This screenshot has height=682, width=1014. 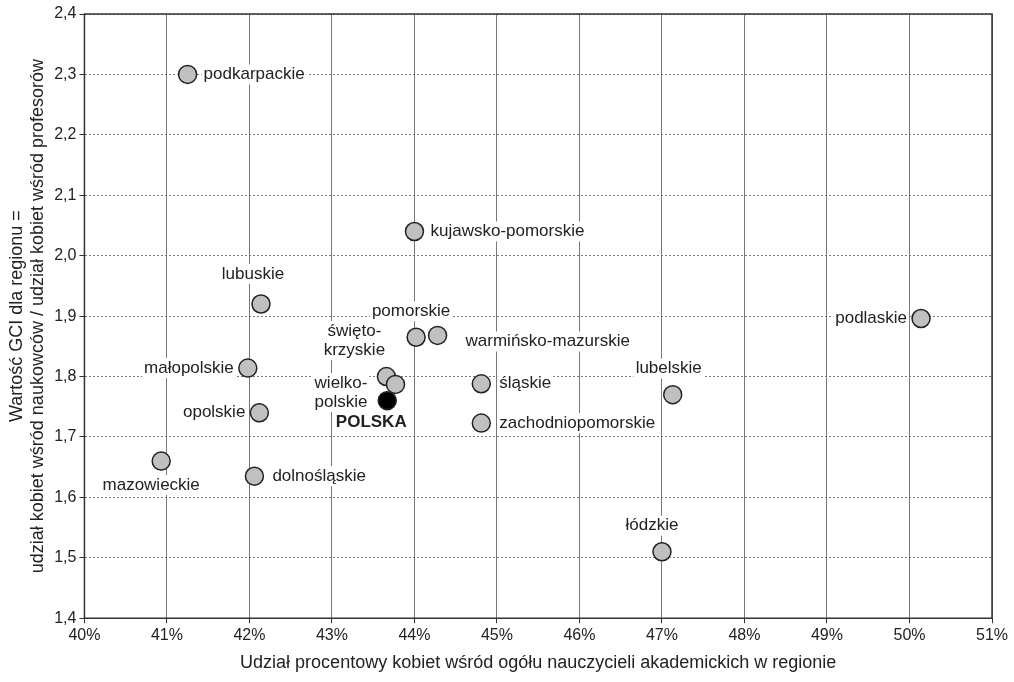 What do you see at coordinates (65, 436) in the screenshot?
I see `y-tick-label: 1,7` at bounding box center [65, 436].